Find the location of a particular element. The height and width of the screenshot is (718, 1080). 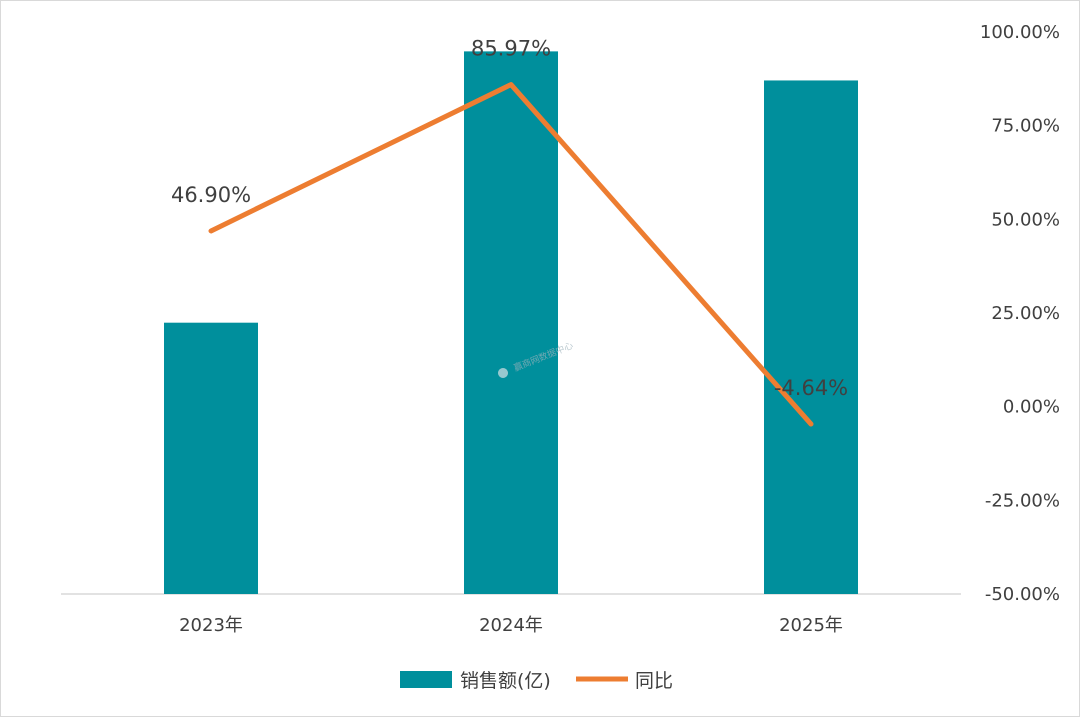

bar-2024年 is located at coordinates (511, 322).